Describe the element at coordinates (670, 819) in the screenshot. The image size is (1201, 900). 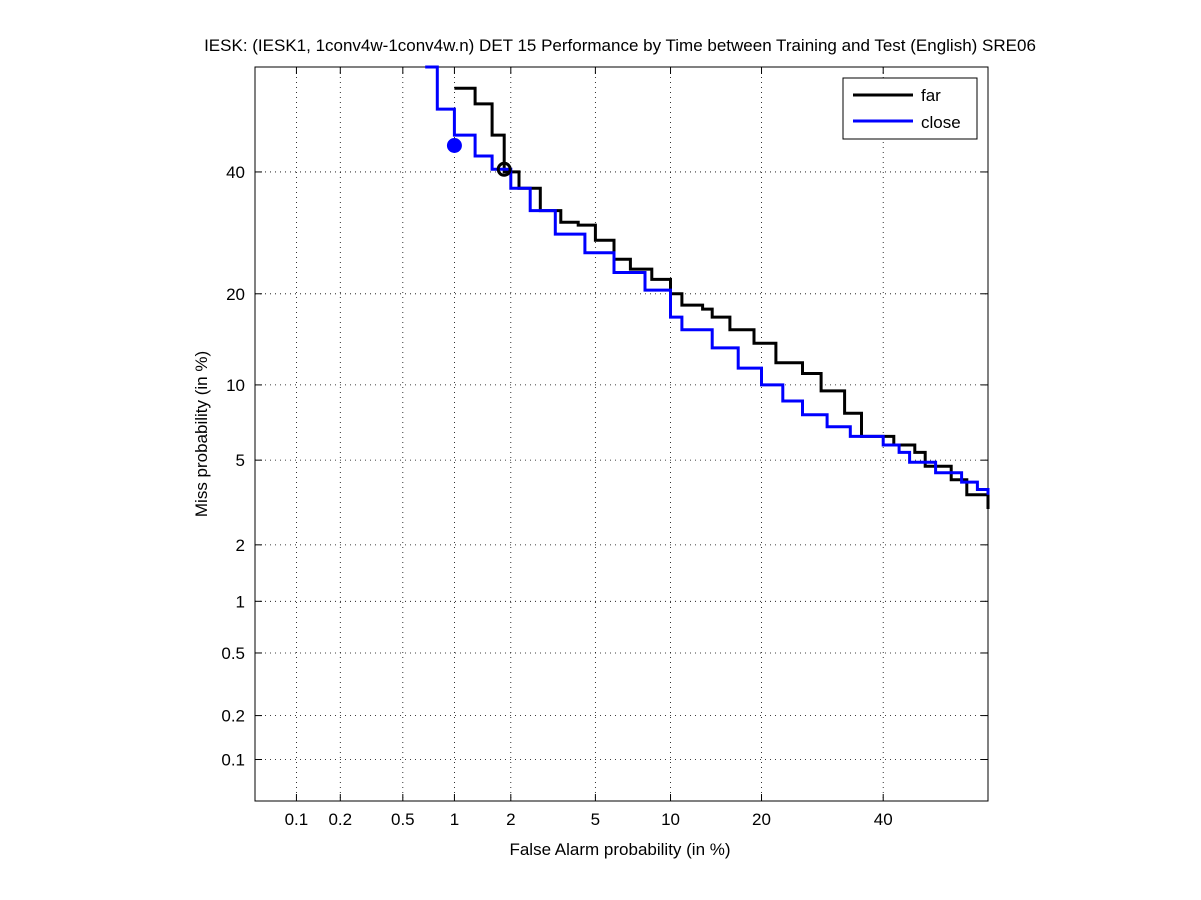
I see `x-tick-label: 10` at that location.